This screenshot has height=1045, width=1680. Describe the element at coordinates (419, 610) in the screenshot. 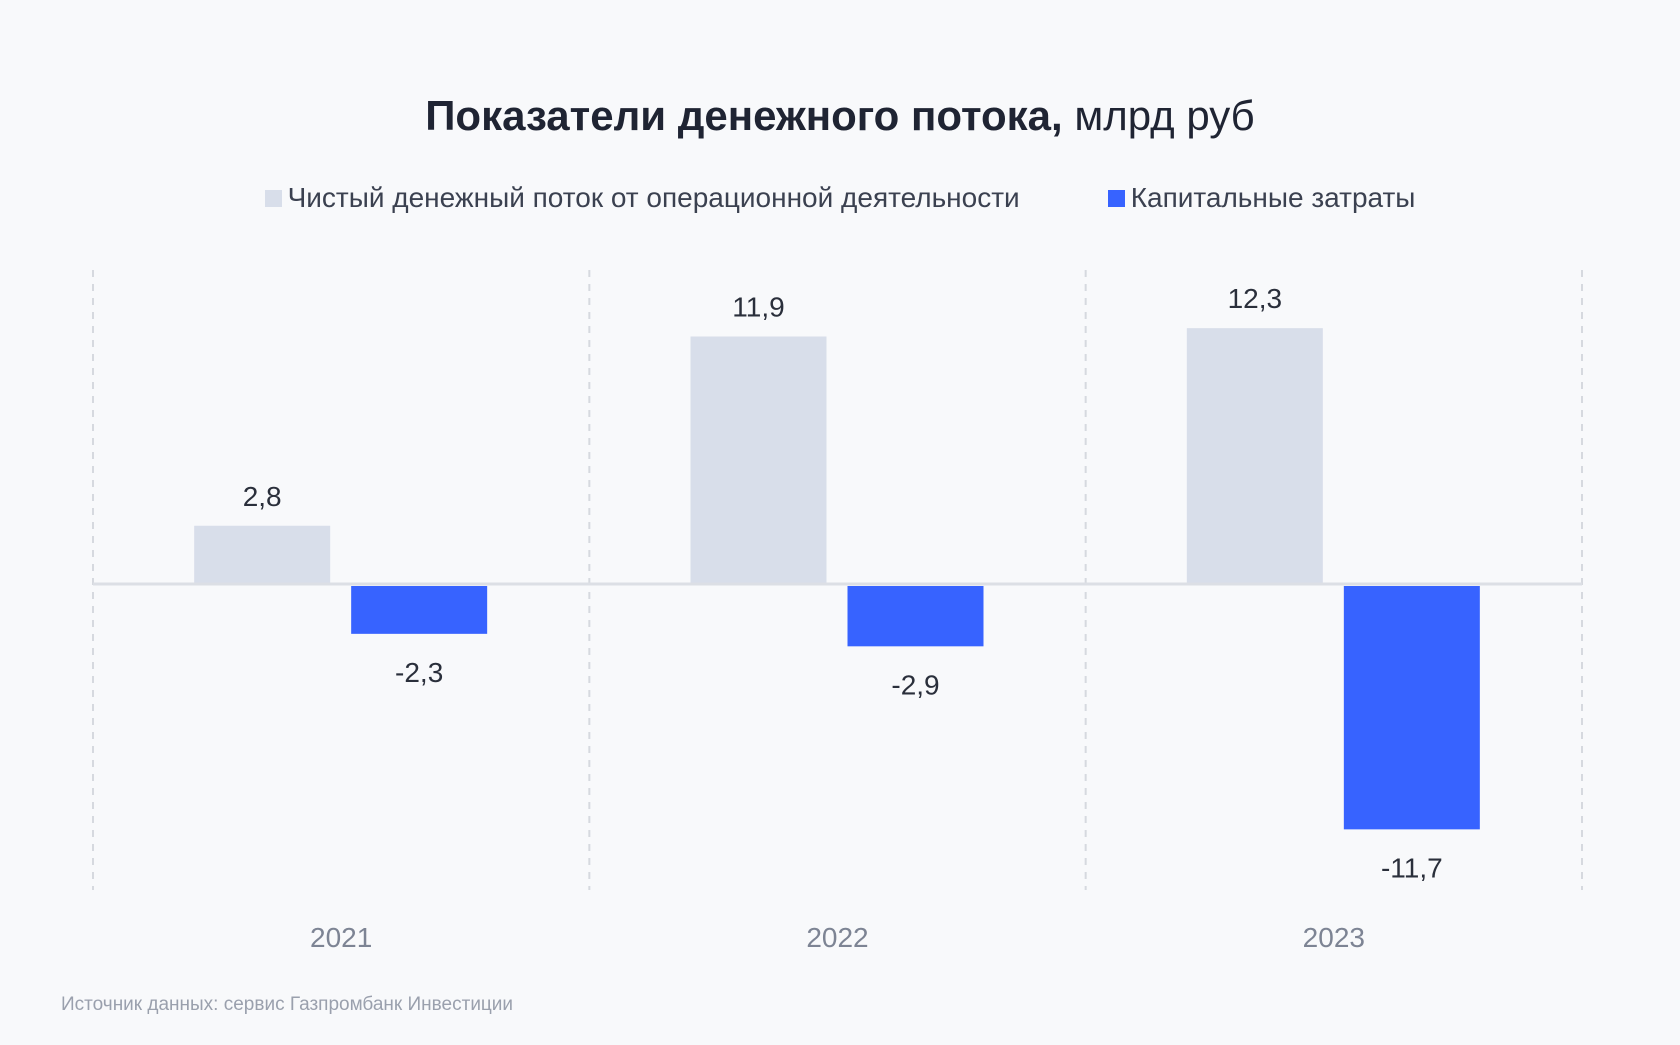

I see `bar-capex-2021` at that location.